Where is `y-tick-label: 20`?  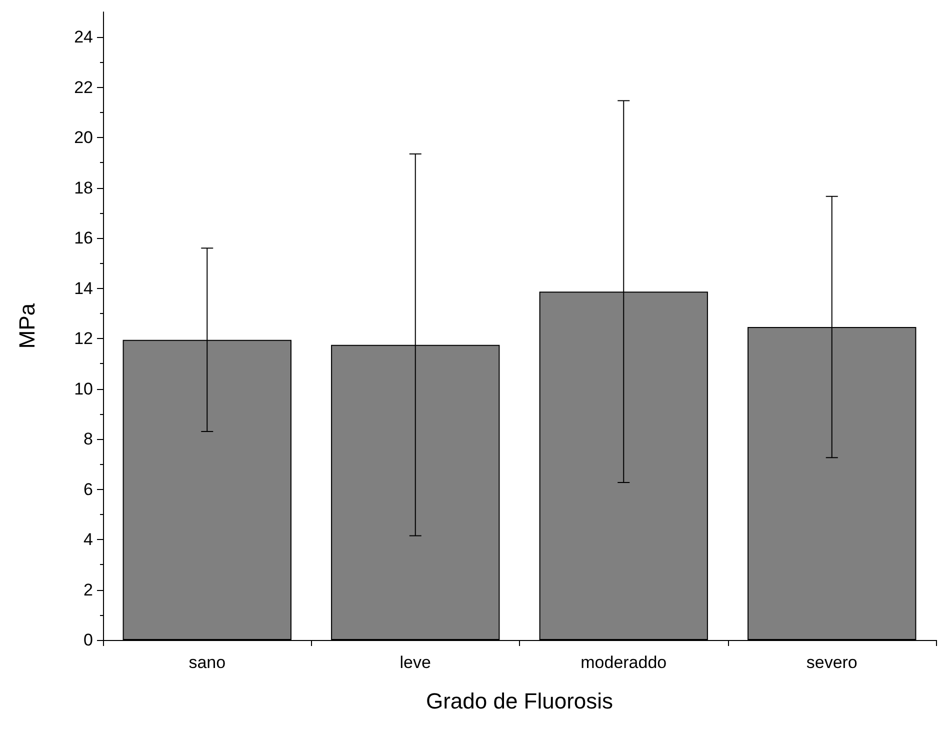 y-tick-label: 20 is located at coordinates (83, 138).